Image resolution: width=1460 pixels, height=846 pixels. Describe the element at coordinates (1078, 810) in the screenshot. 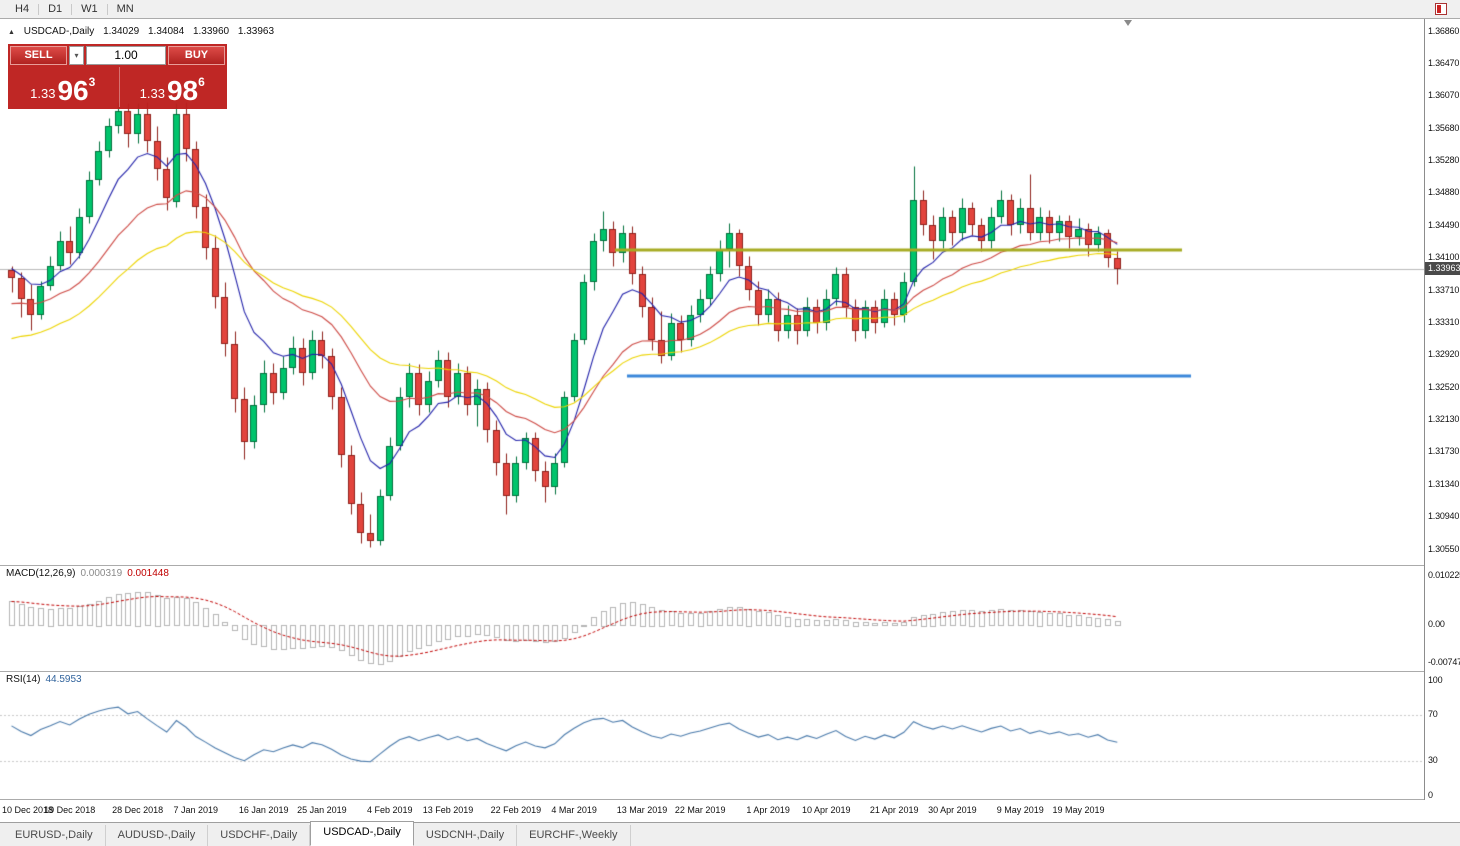

I see `time-axis-label: 19 May 2019` at that location.